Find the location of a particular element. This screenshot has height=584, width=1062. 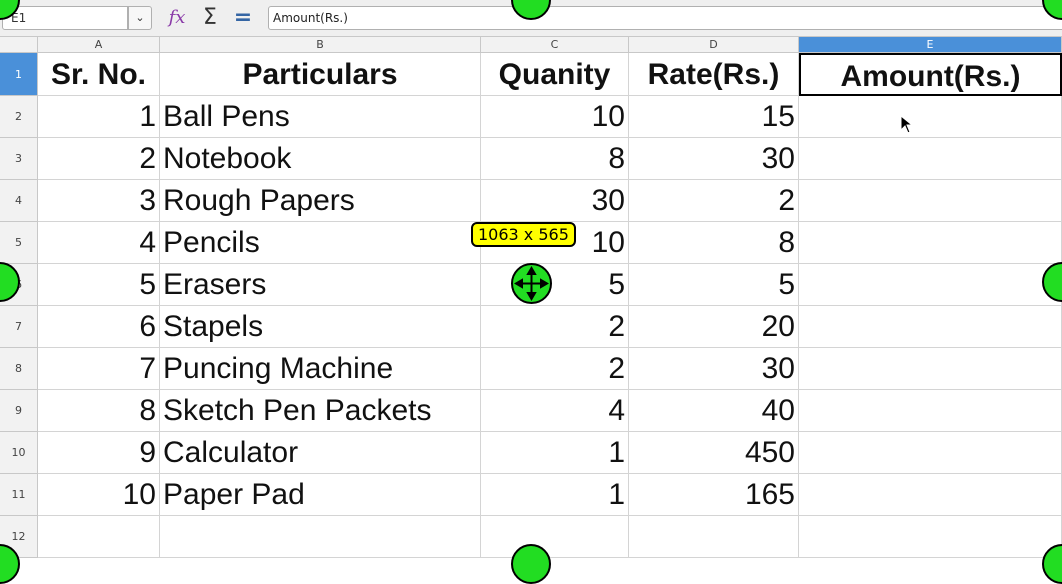

row-header-11: 11 is located at coordinates (19, 495).